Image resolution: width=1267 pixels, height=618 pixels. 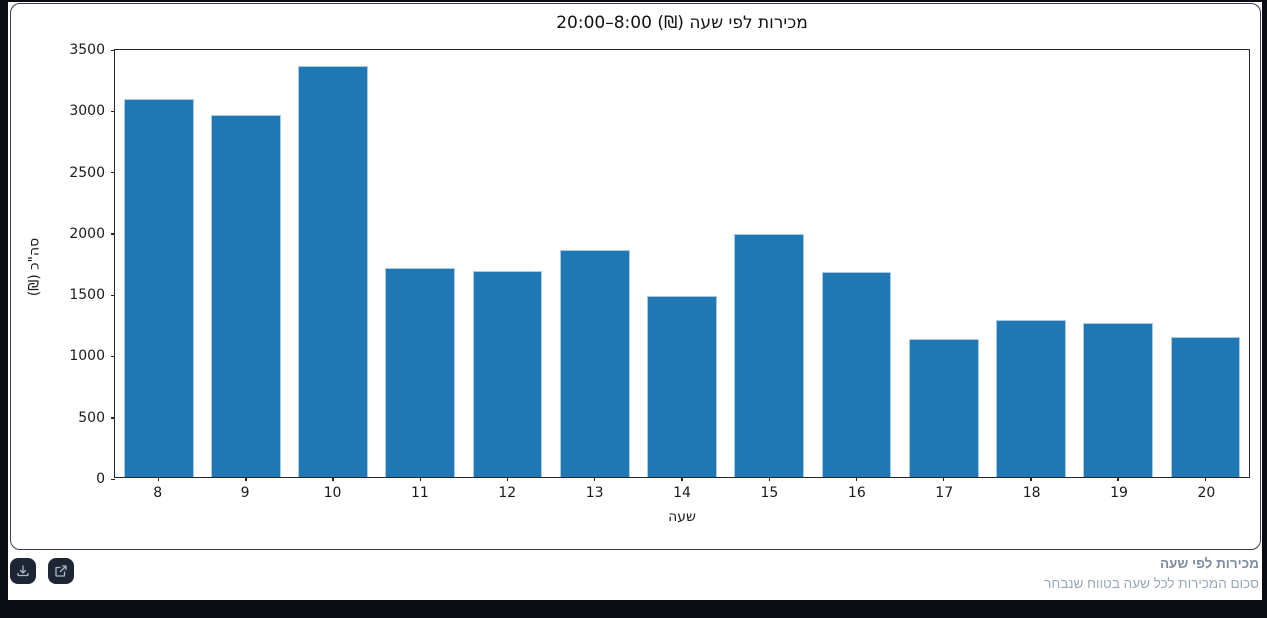 I want to click on x-axis-tick-labels: 8 9 10 11 12 13 14 15 16 17 18 19 20, so click(x=682, y=493).